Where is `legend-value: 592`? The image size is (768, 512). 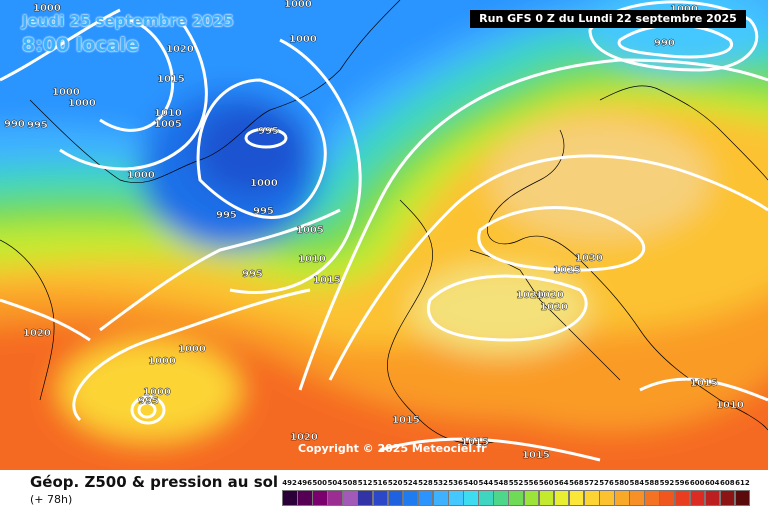 legend-value: 592 is located at coordinates (667, 483).